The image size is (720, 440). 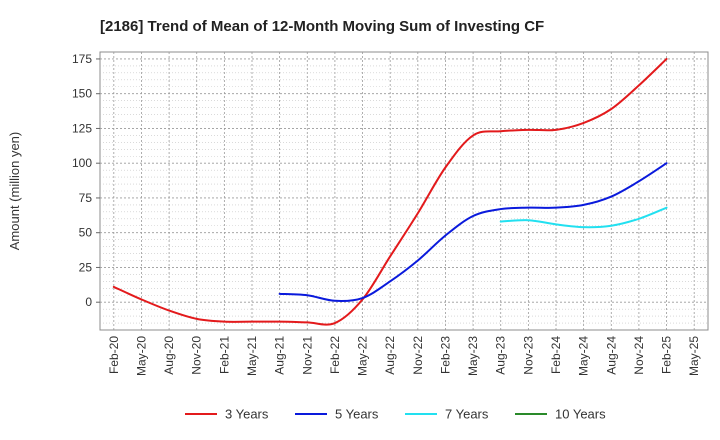 What do you see at coordinates (357, 414) in the screenshot?
I see `legend-label-5-years: 5 Years` at bounding box center [357, 414].